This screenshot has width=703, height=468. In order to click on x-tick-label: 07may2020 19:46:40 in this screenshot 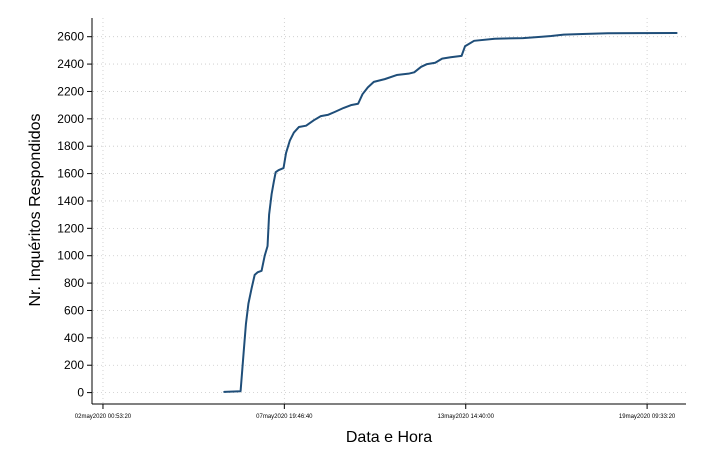, I will do `click(284, 417)`.